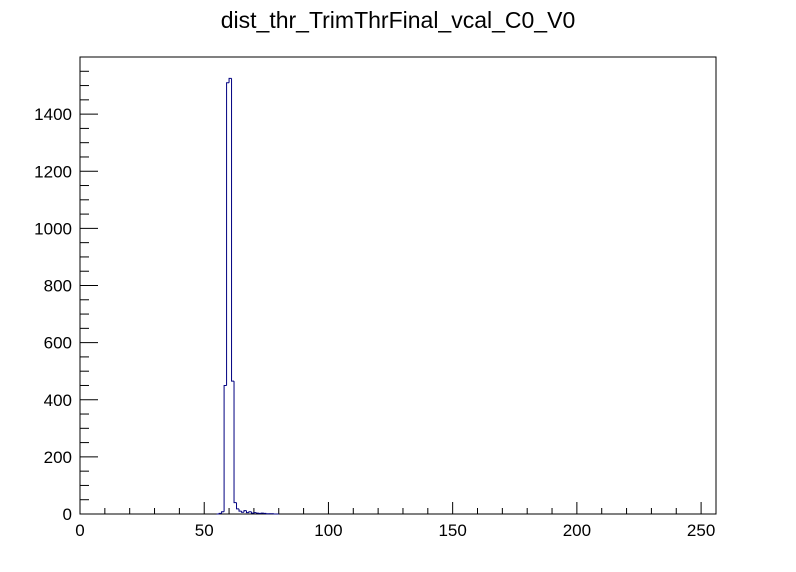 This screenshot has height=572, width=796. What do you see at coordinates (53, 171) in the screenshot?
I see `y-tick-label: 1200` at bounding box center [53, 171].